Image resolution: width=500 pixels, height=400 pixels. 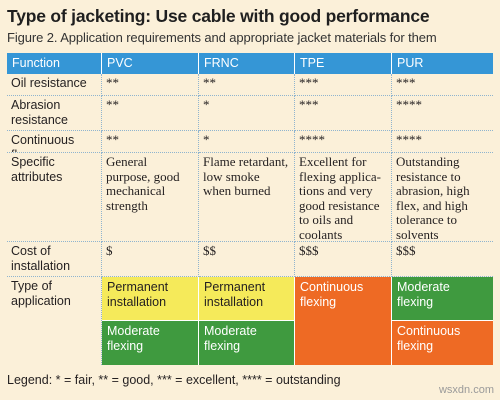 I want to click on watermark: wsxdn.com, so click(x=466, y=390).